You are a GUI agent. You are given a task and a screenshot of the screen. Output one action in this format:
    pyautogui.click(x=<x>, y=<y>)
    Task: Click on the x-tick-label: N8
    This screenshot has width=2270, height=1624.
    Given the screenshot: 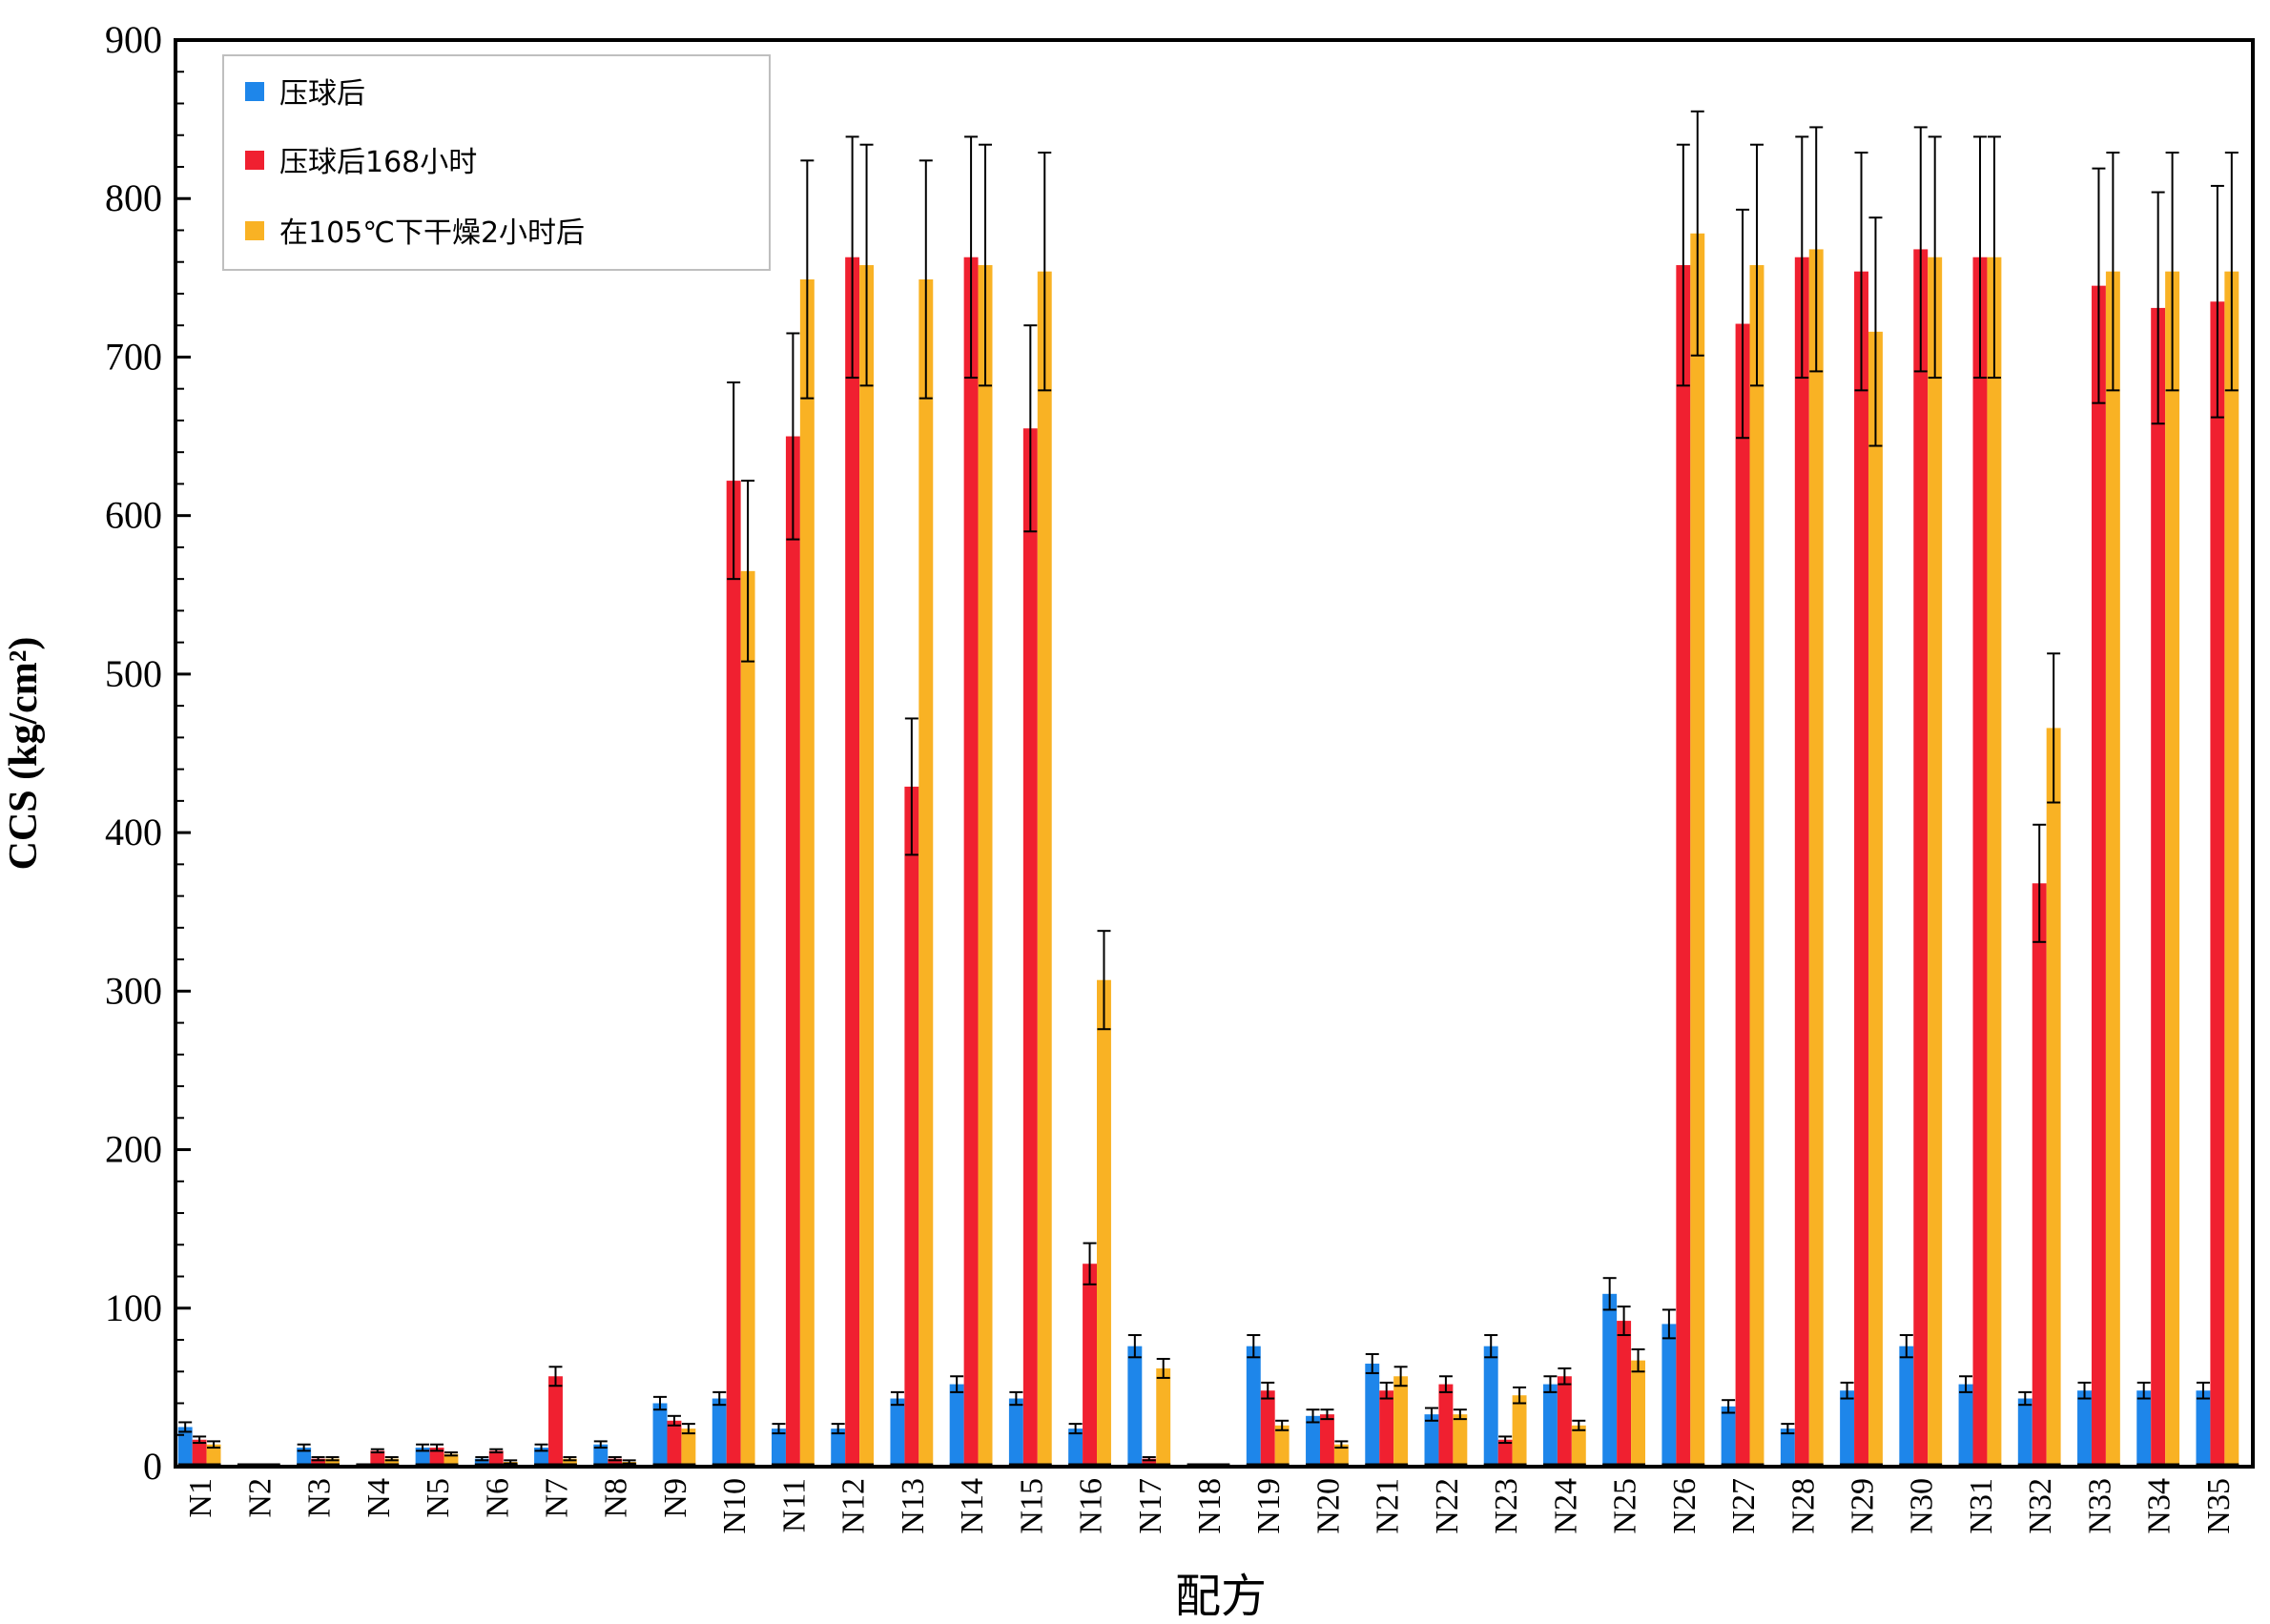 What is the action you would take?
    pyautogui.click(x=616, y=1498)
    